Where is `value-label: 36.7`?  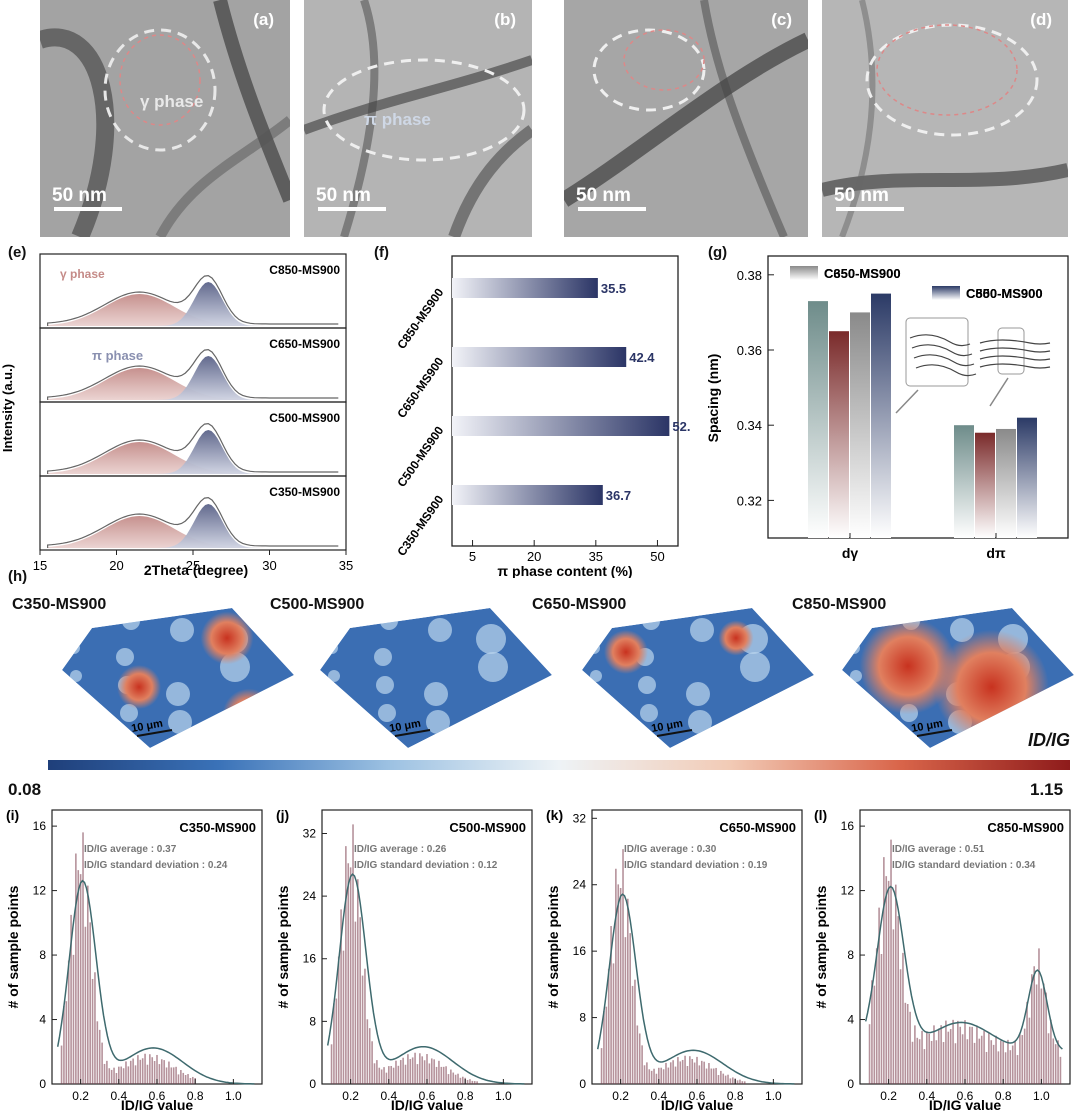
value-label: 36.7 is located at coordinates (618, 495).